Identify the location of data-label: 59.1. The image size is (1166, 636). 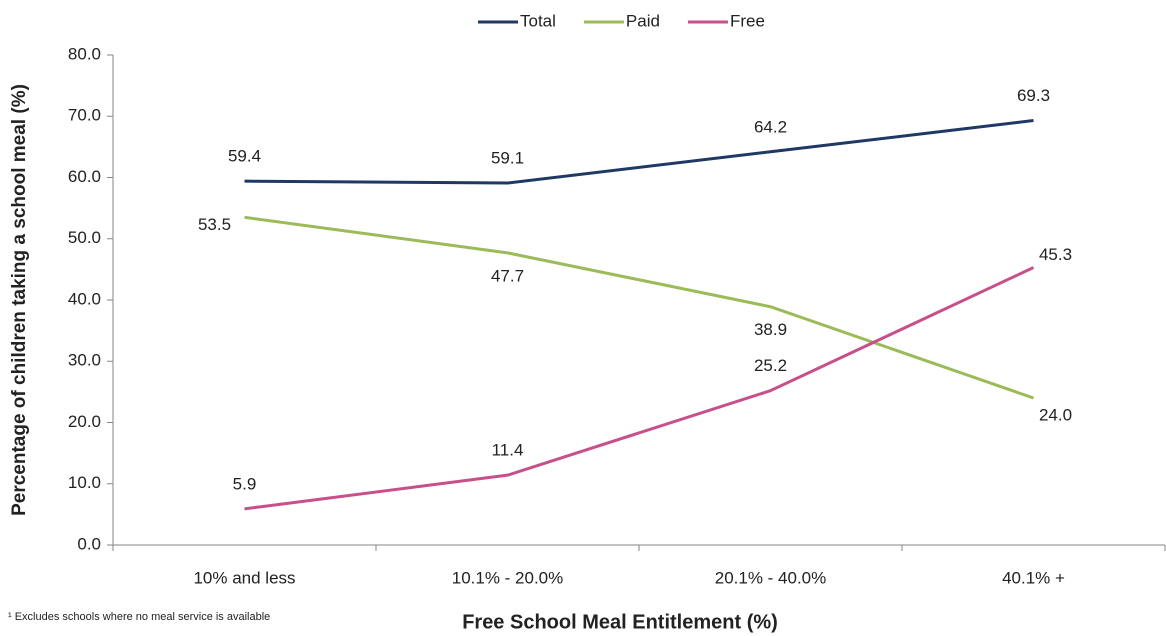
(507, 157).